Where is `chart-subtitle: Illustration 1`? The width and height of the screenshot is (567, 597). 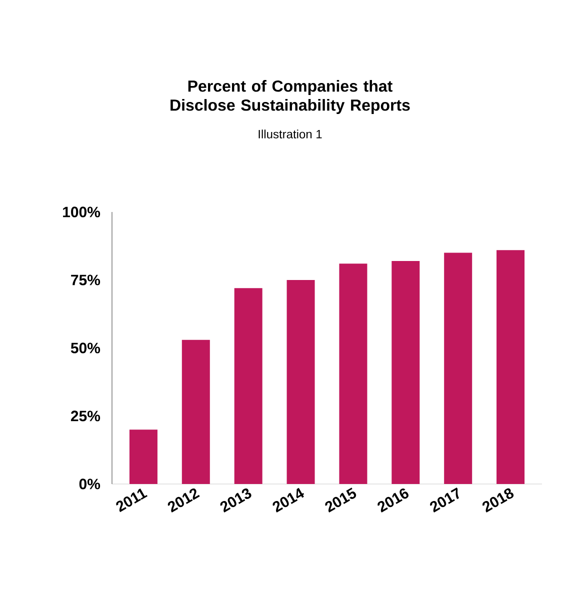 chart-subtitle: Illustration 1 is located at coordinates (290, 134).